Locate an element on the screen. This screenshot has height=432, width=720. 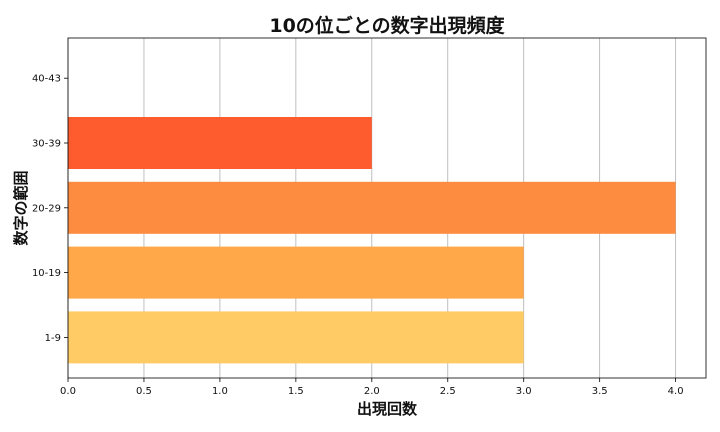
x-axis-ticks: 0.0 0.5 1.0 1.5 2.0 2.5 3.0 3.5 4.0 is located at coordinates (372, 387).